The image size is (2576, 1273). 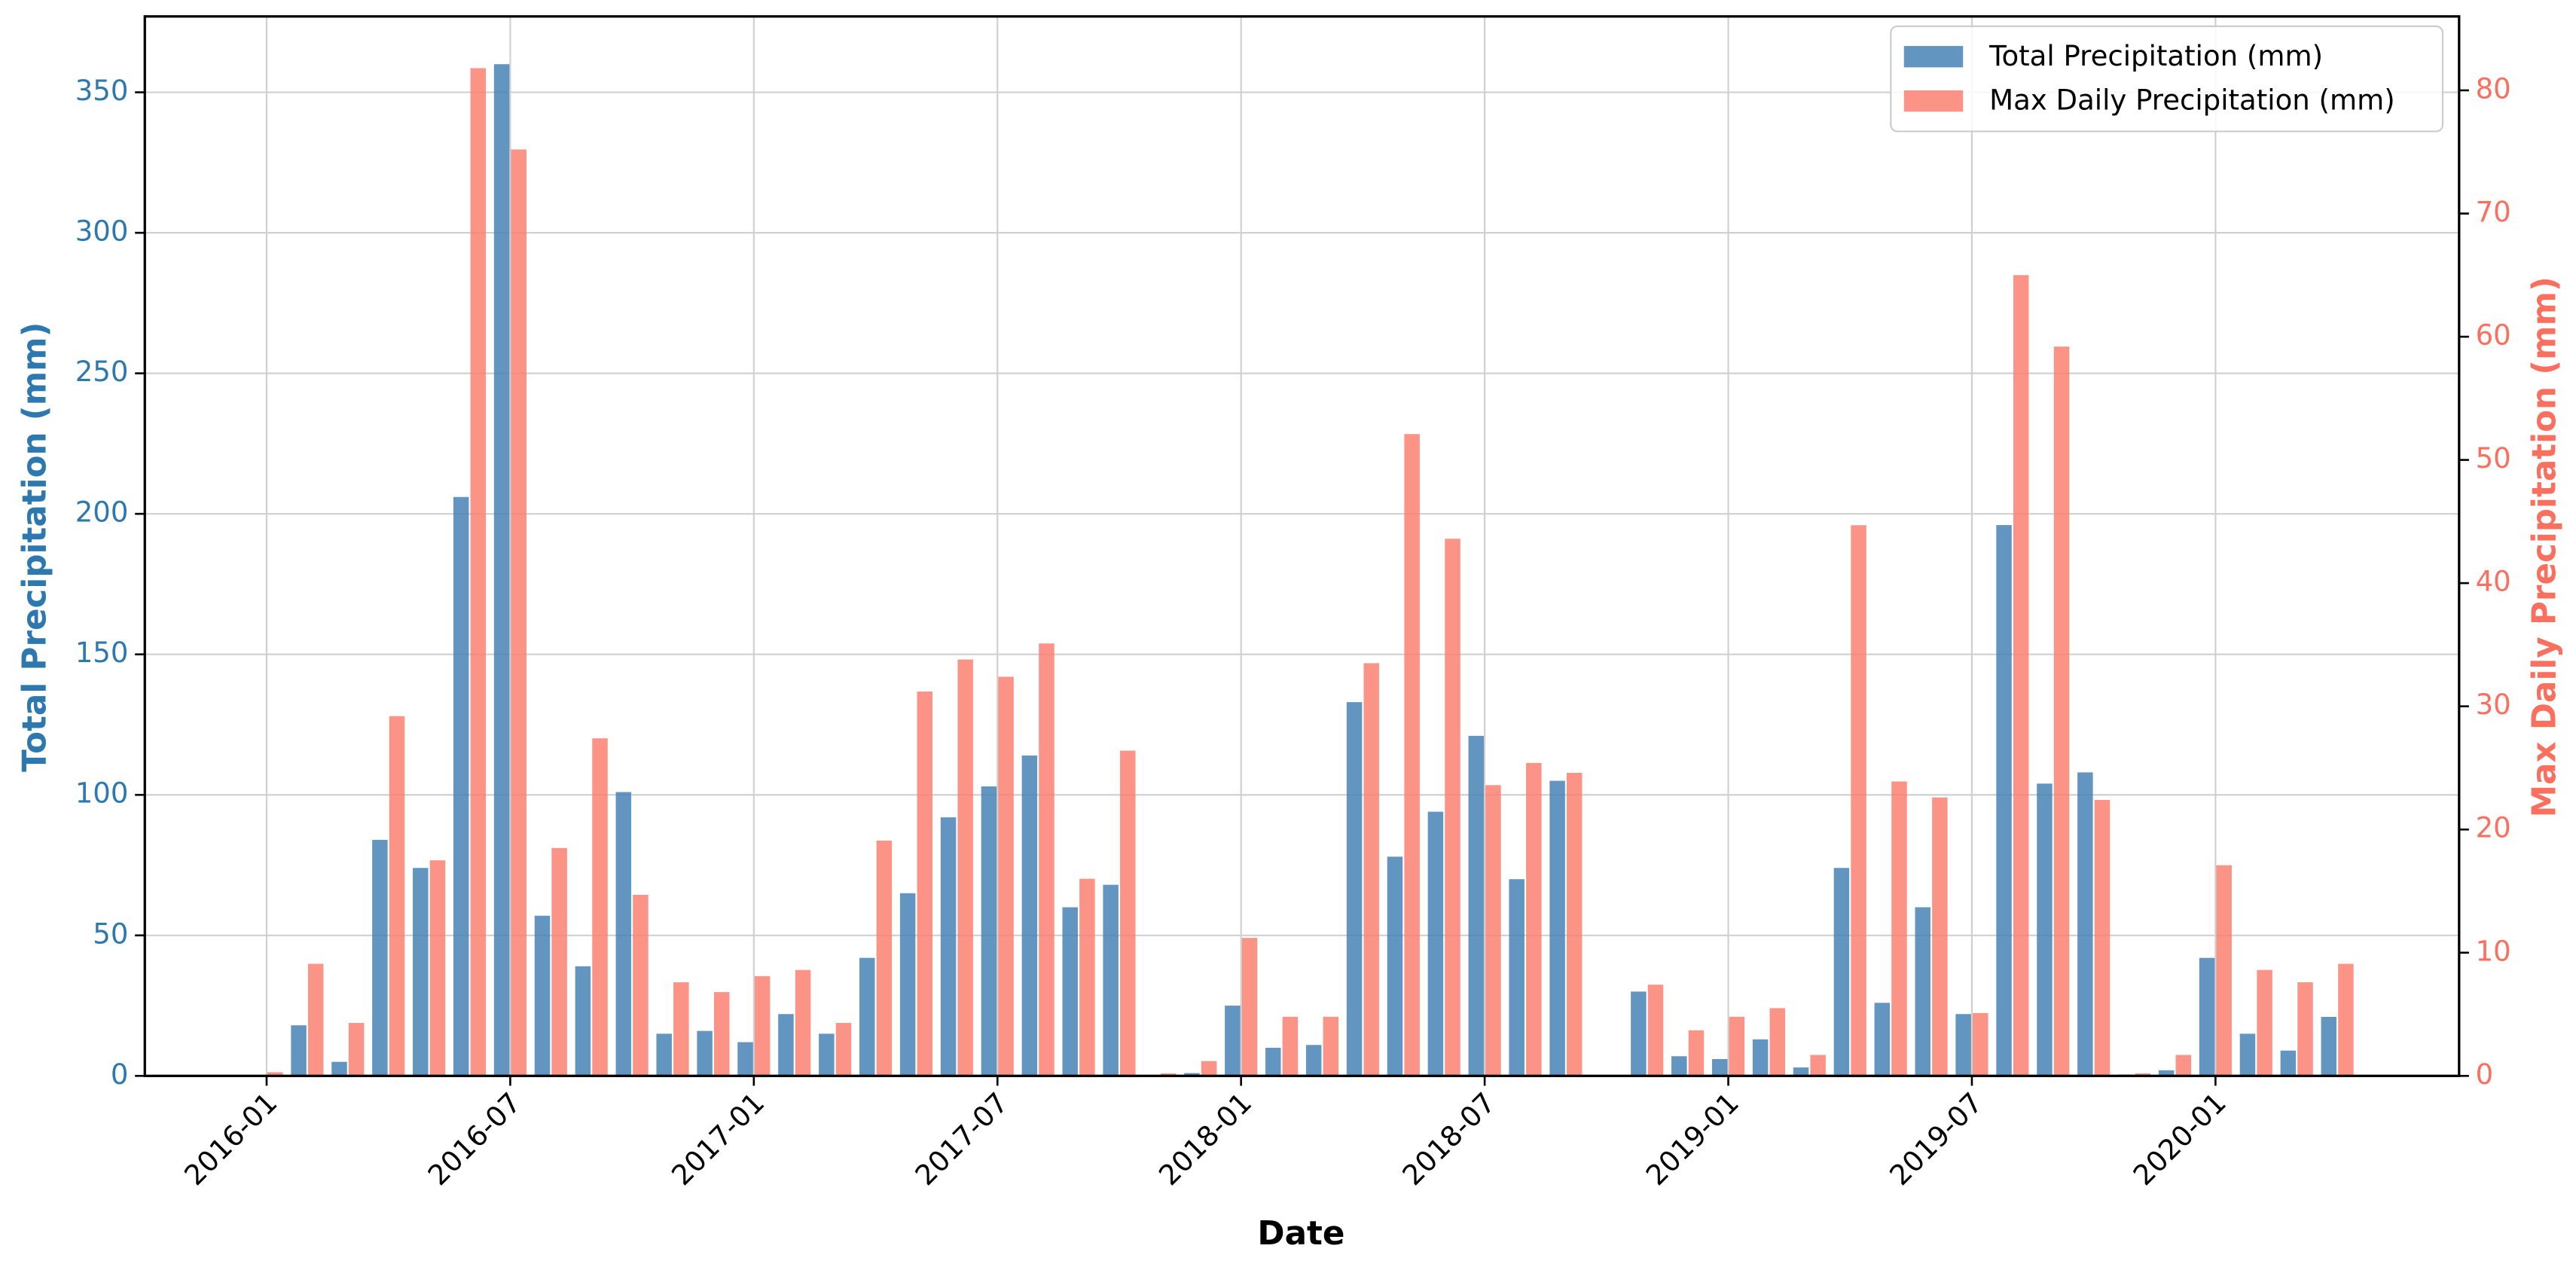 What do you see at coordinates (2494, 582) in the screenshot?
I see `y2-tick-label: 40` at bounding box center [2494, 582].